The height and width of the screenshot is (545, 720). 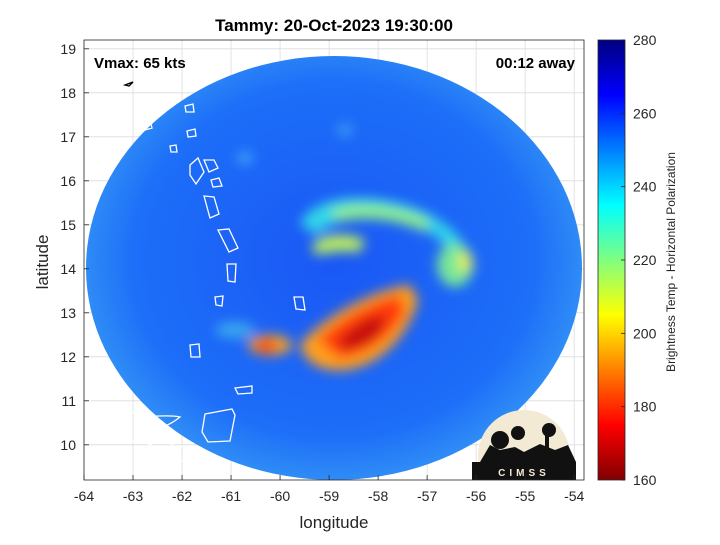 I want to click on colorbar-tick-label: 180, so click(x=645, y=407).